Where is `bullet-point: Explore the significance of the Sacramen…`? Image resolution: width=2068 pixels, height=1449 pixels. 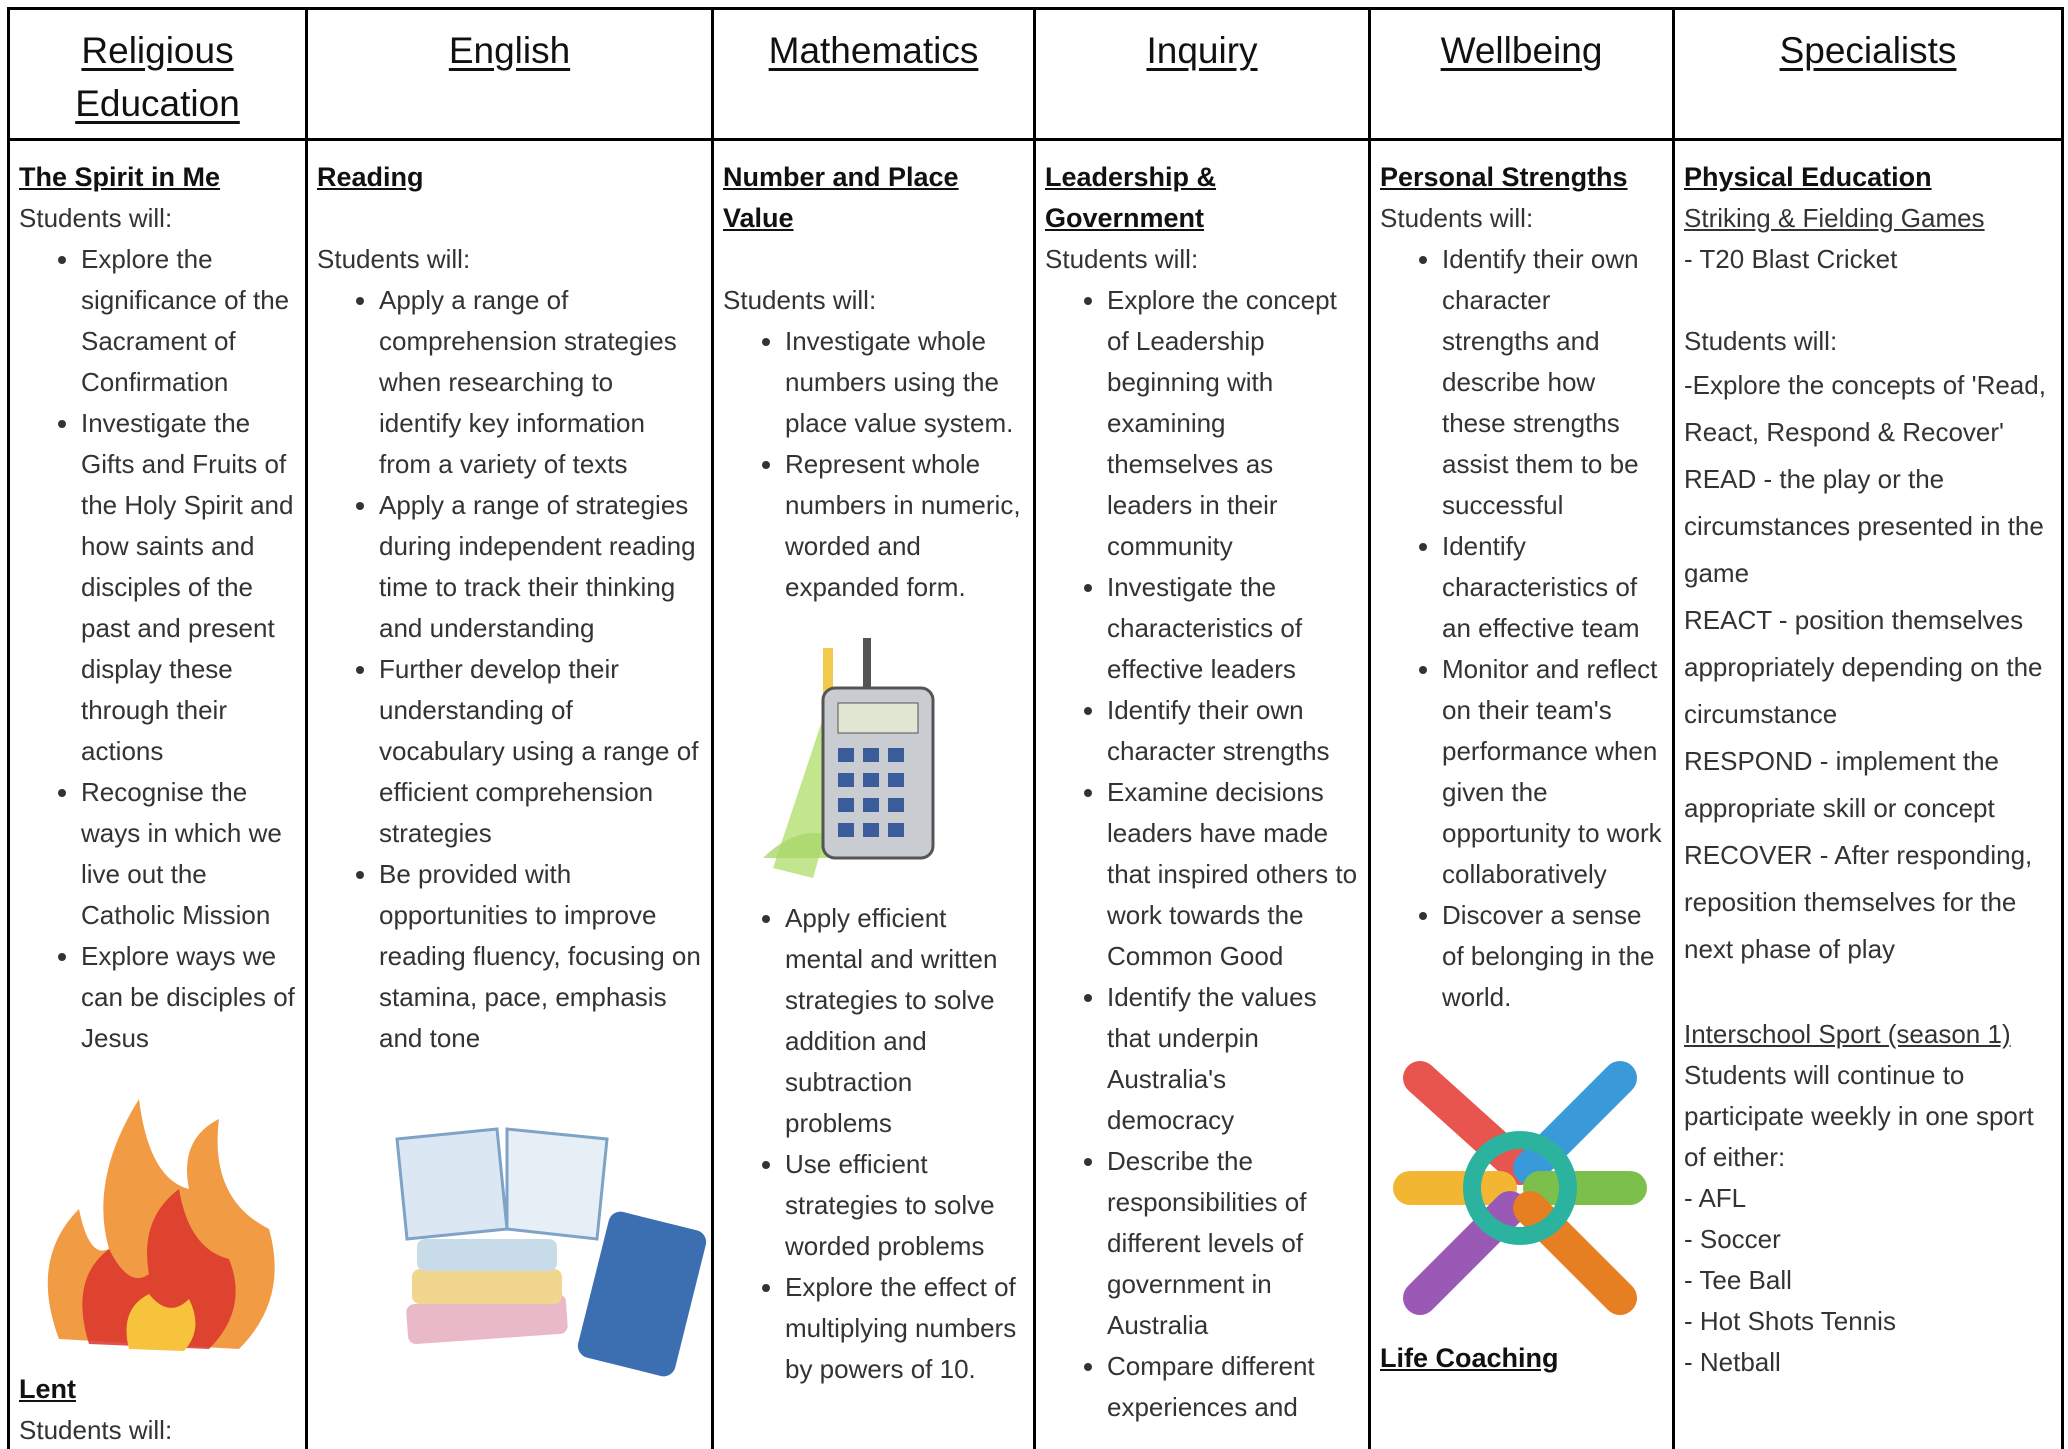 bullet-point: Explore the significance of the Sacramen… is located at coordinates (188, 321).